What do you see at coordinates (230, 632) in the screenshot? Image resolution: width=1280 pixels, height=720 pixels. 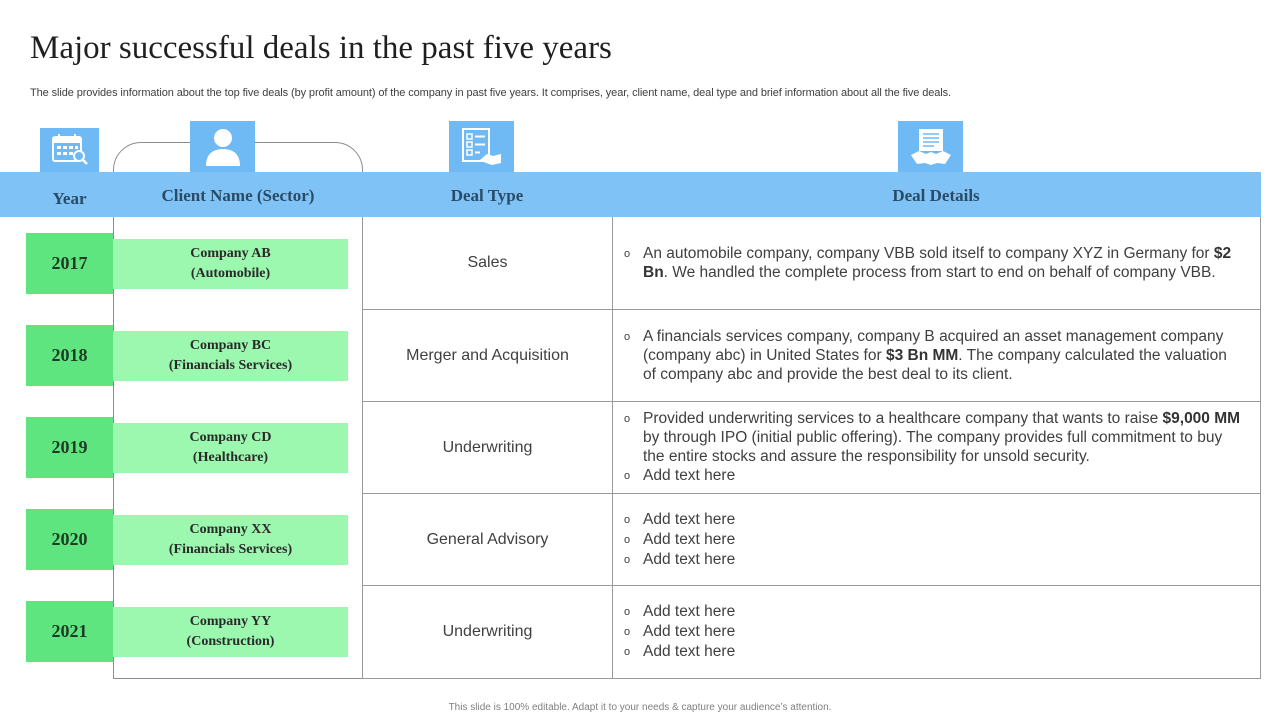 I see `client-box-2021: Company YY (Construction)` at bounding box center [230, 632].